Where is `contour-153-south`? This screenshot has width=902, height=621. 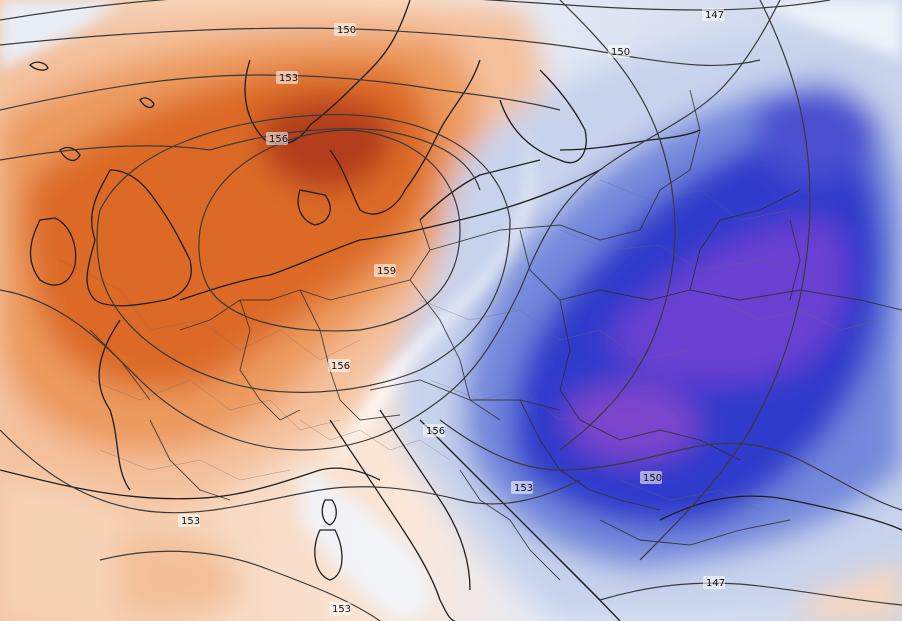 contour-153-south is located at coordinates (290, 471).